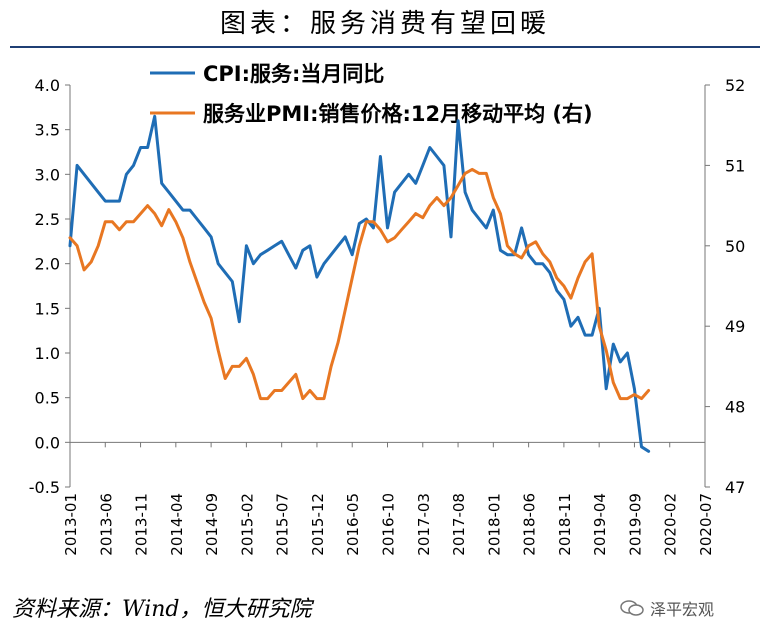 The image size is (770, 638). I want to click on x-tick-label: 2018-11, so click(565, 524).